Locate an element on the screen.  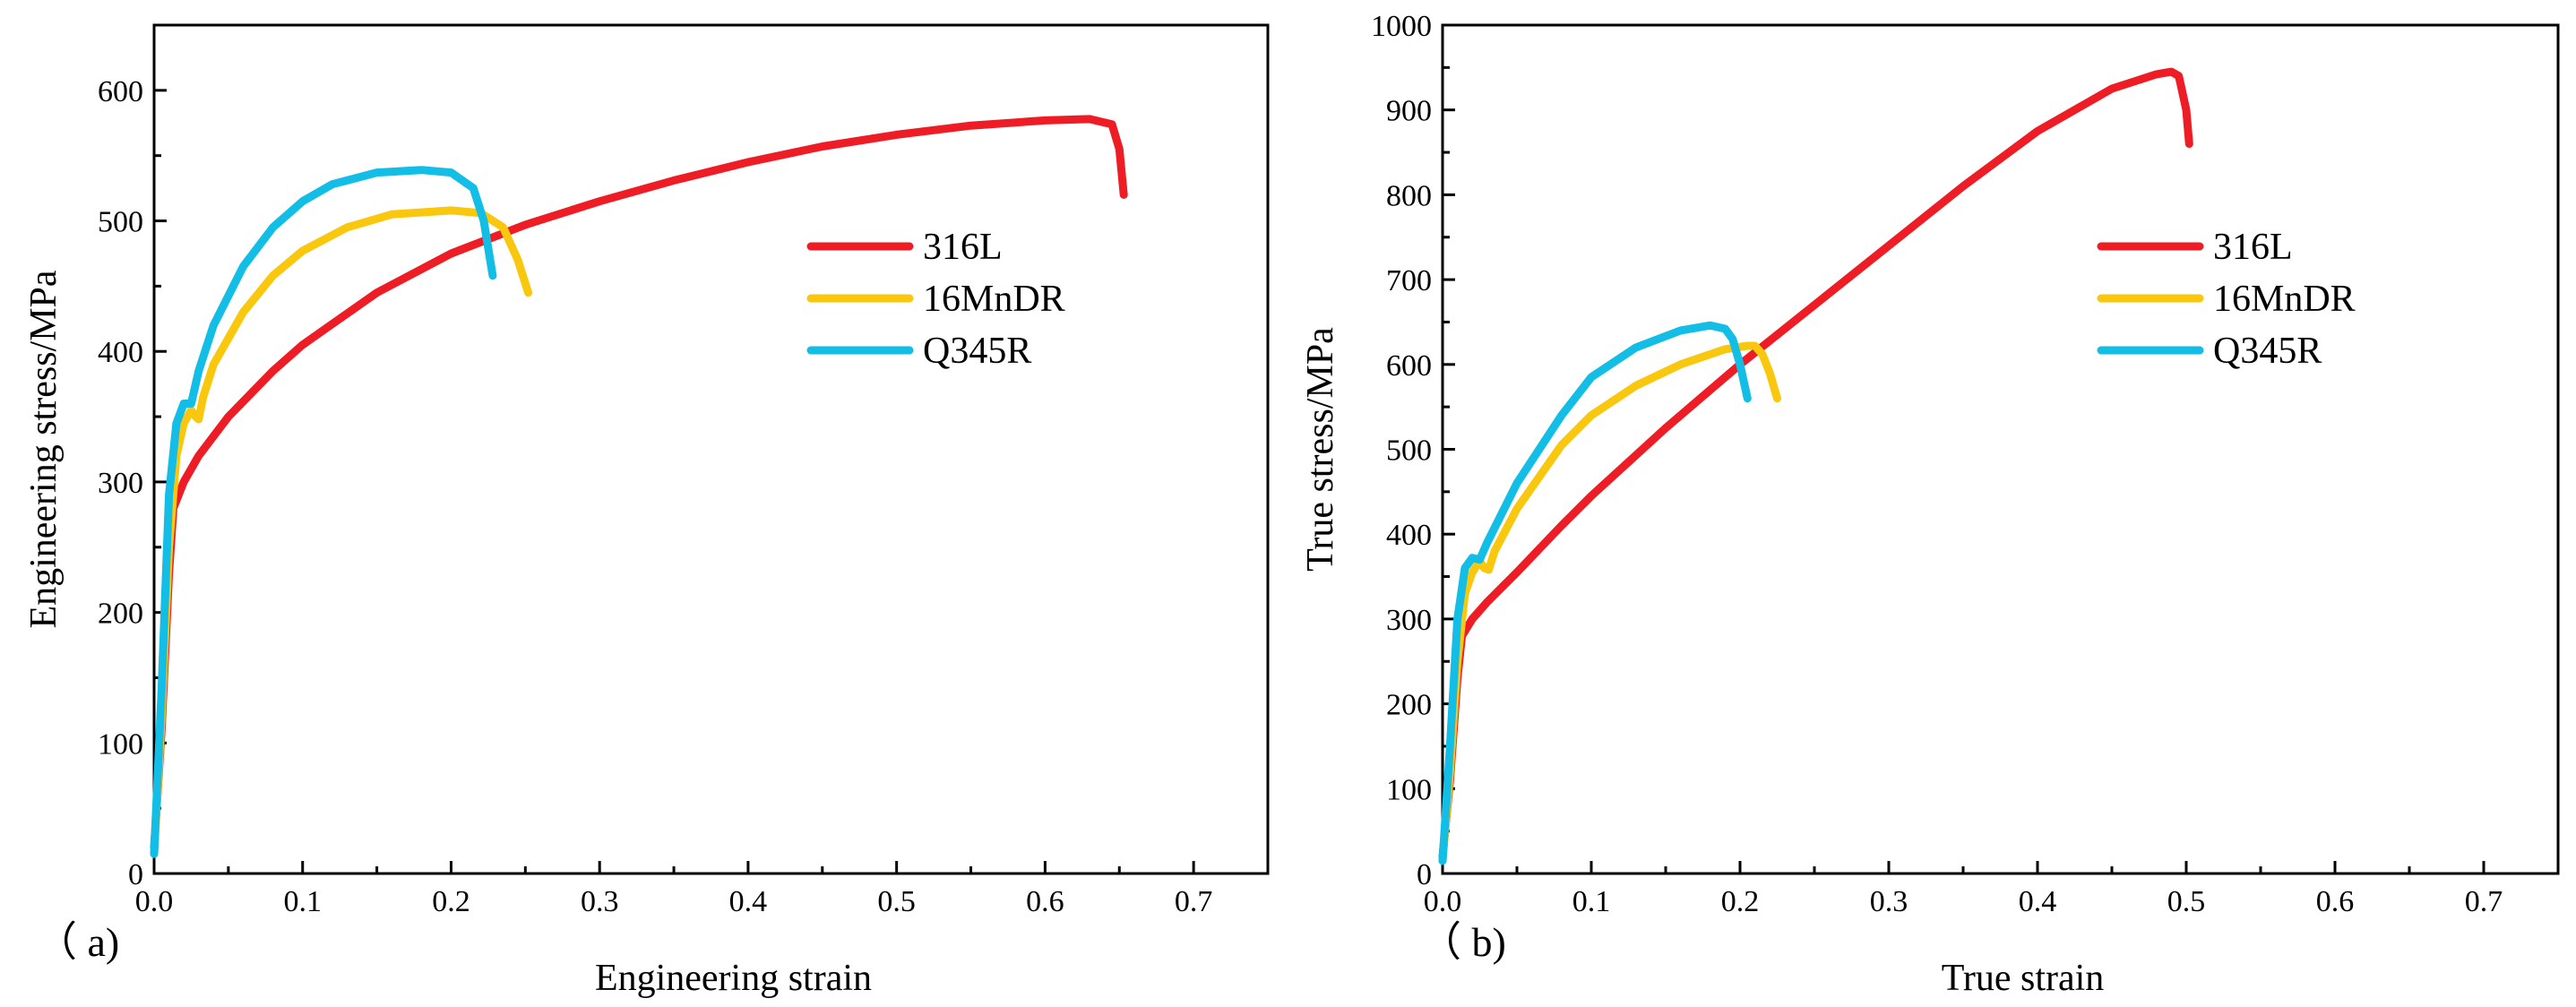
panel-label: （ b) is located at coordinates (1463, 942).